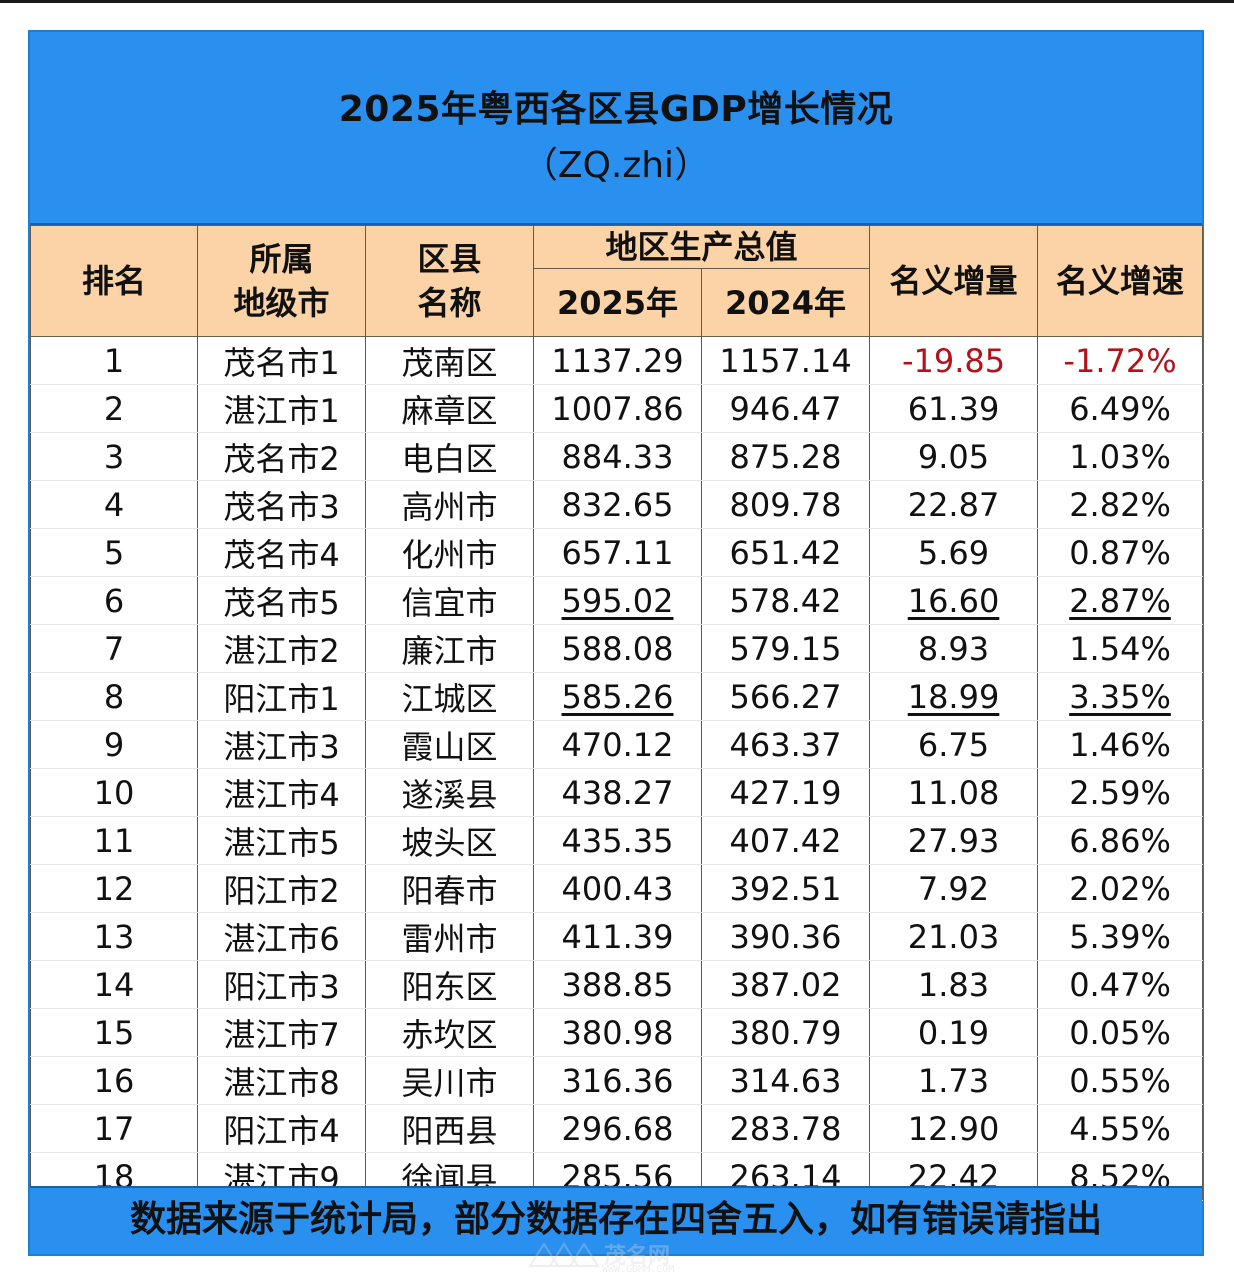 The width and height of the screenshot is (1234, 1280). What do you see at coordinates (281, 984) in the screenshot?
I see `cell-city: 阳江市3` at bounding box center [281, 984].